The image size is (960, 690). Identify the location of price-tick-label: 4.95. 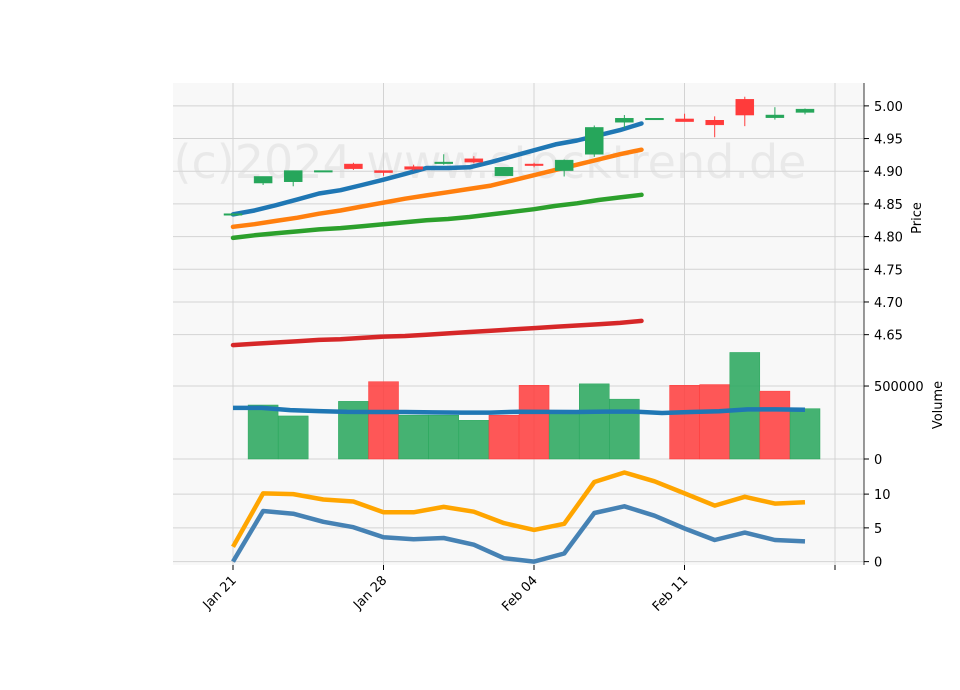
(888, 140).